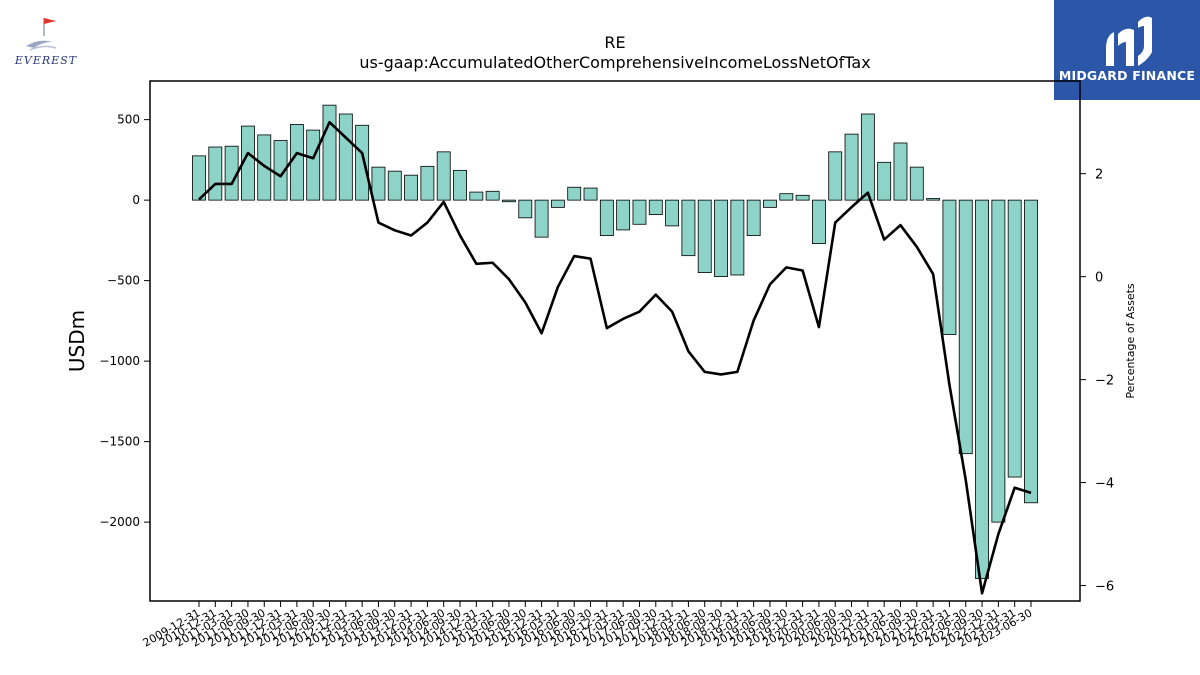  Describe the element at coordinates (46, 60) in the screenshot. I see `everest-wordmark: EVEREST` at that location.